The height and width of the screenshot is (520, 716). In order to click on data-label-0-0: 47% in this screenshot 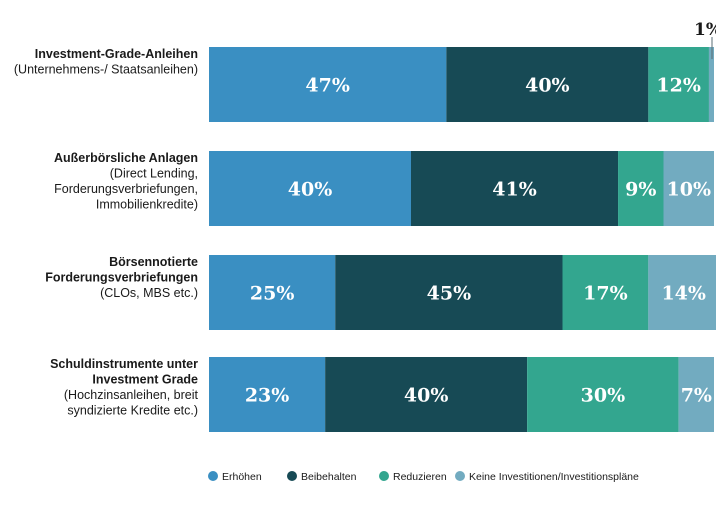, I will do `click(327, 86)`.